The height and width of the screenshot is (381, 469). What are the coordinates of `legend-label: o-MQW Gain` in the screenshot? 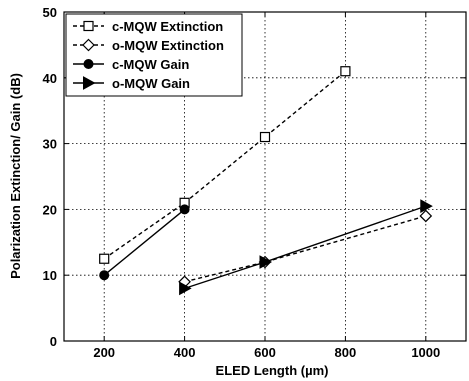 It's located at (151, 83).